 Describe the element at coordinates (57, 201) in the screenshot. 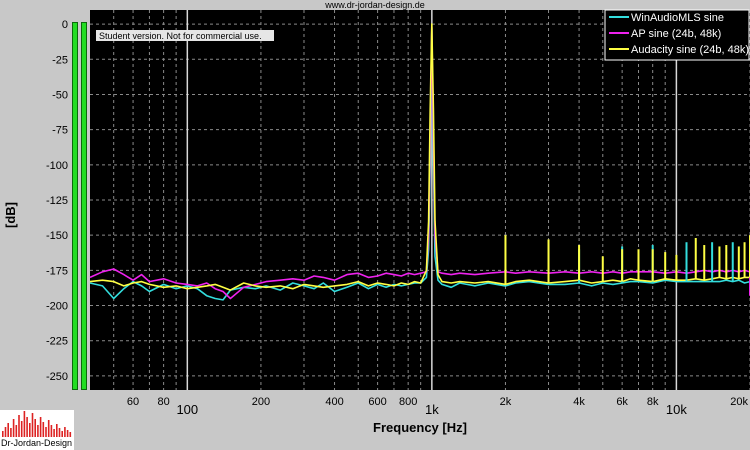

I see `y-tick-label: -125` at that location.